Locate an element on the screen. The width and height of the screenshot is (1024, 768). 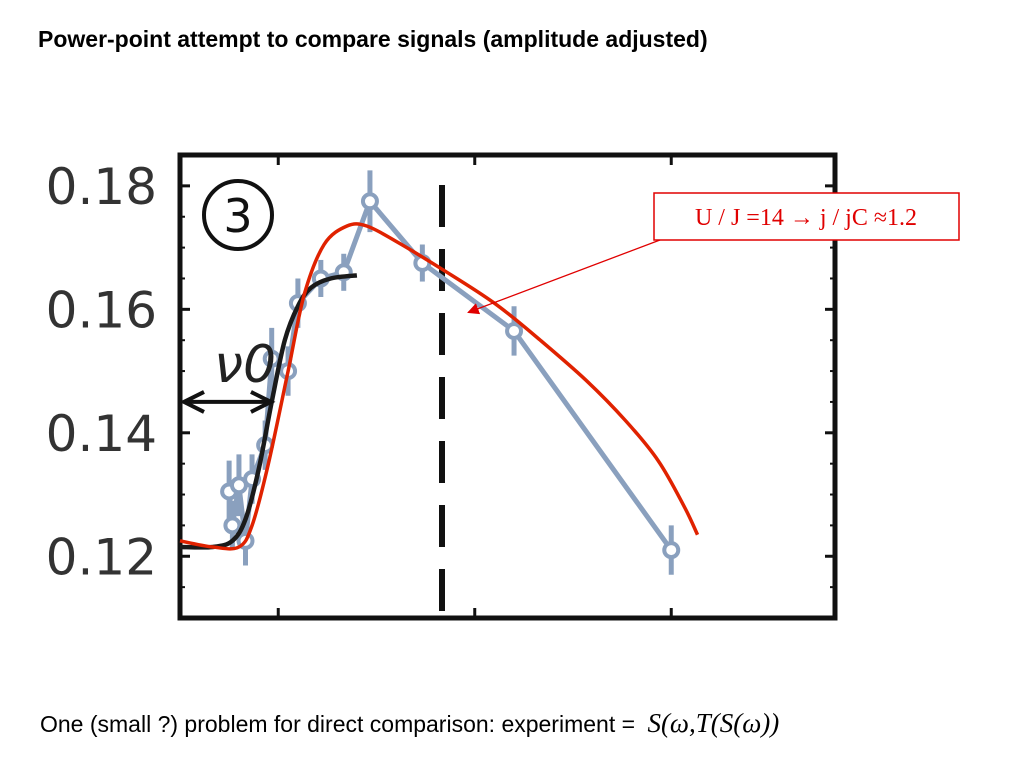
fit-series is located at coordinates (268, 411).